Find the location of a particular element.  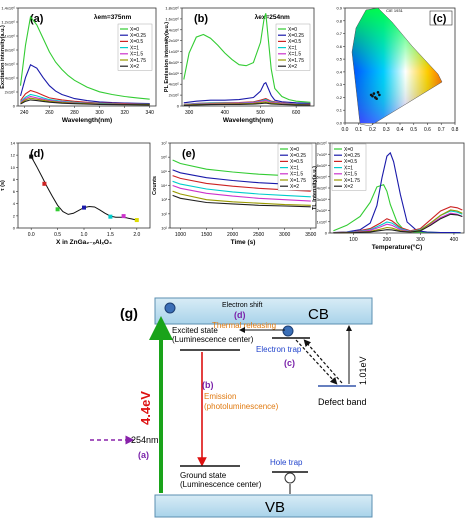

y-tick-label: 2 is located at coordinates (14, 215).